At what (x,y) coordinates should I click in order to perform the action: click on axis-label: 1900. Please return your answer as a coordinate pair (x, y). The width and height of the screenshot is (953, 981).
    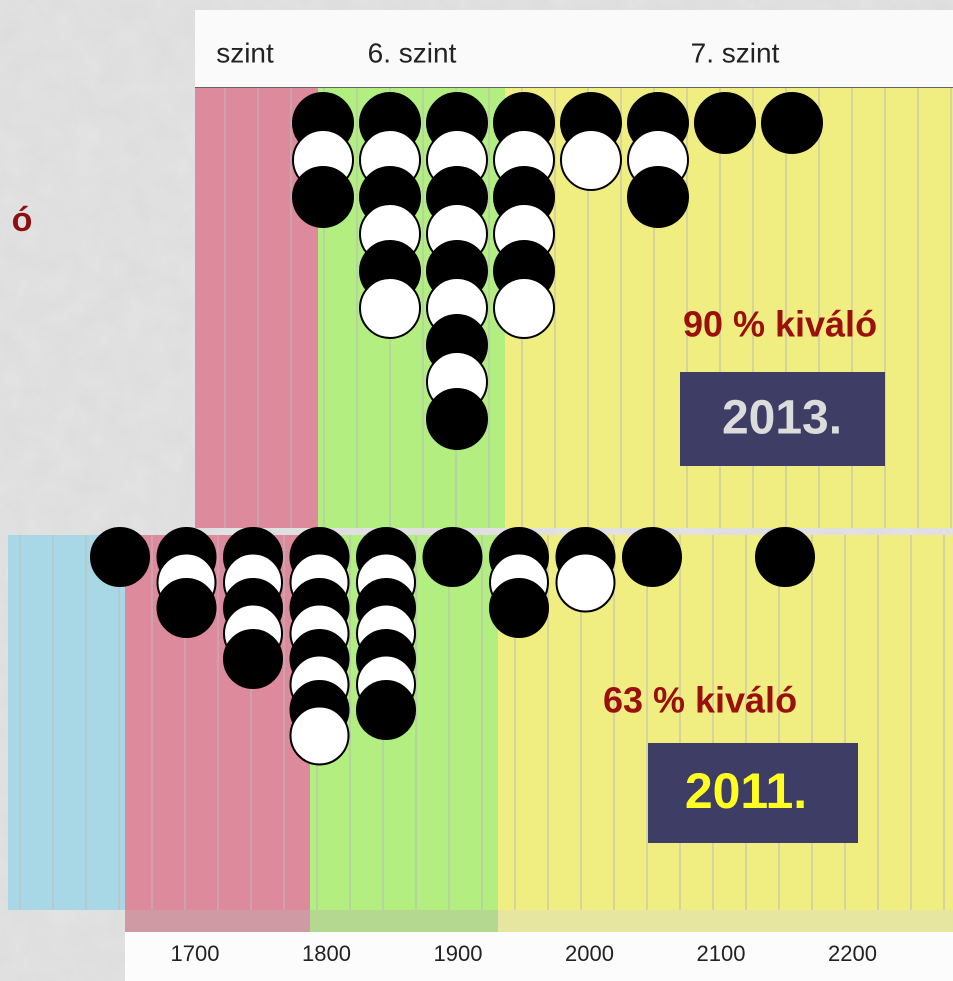
    Looking at the image, I should click on (458, 953).